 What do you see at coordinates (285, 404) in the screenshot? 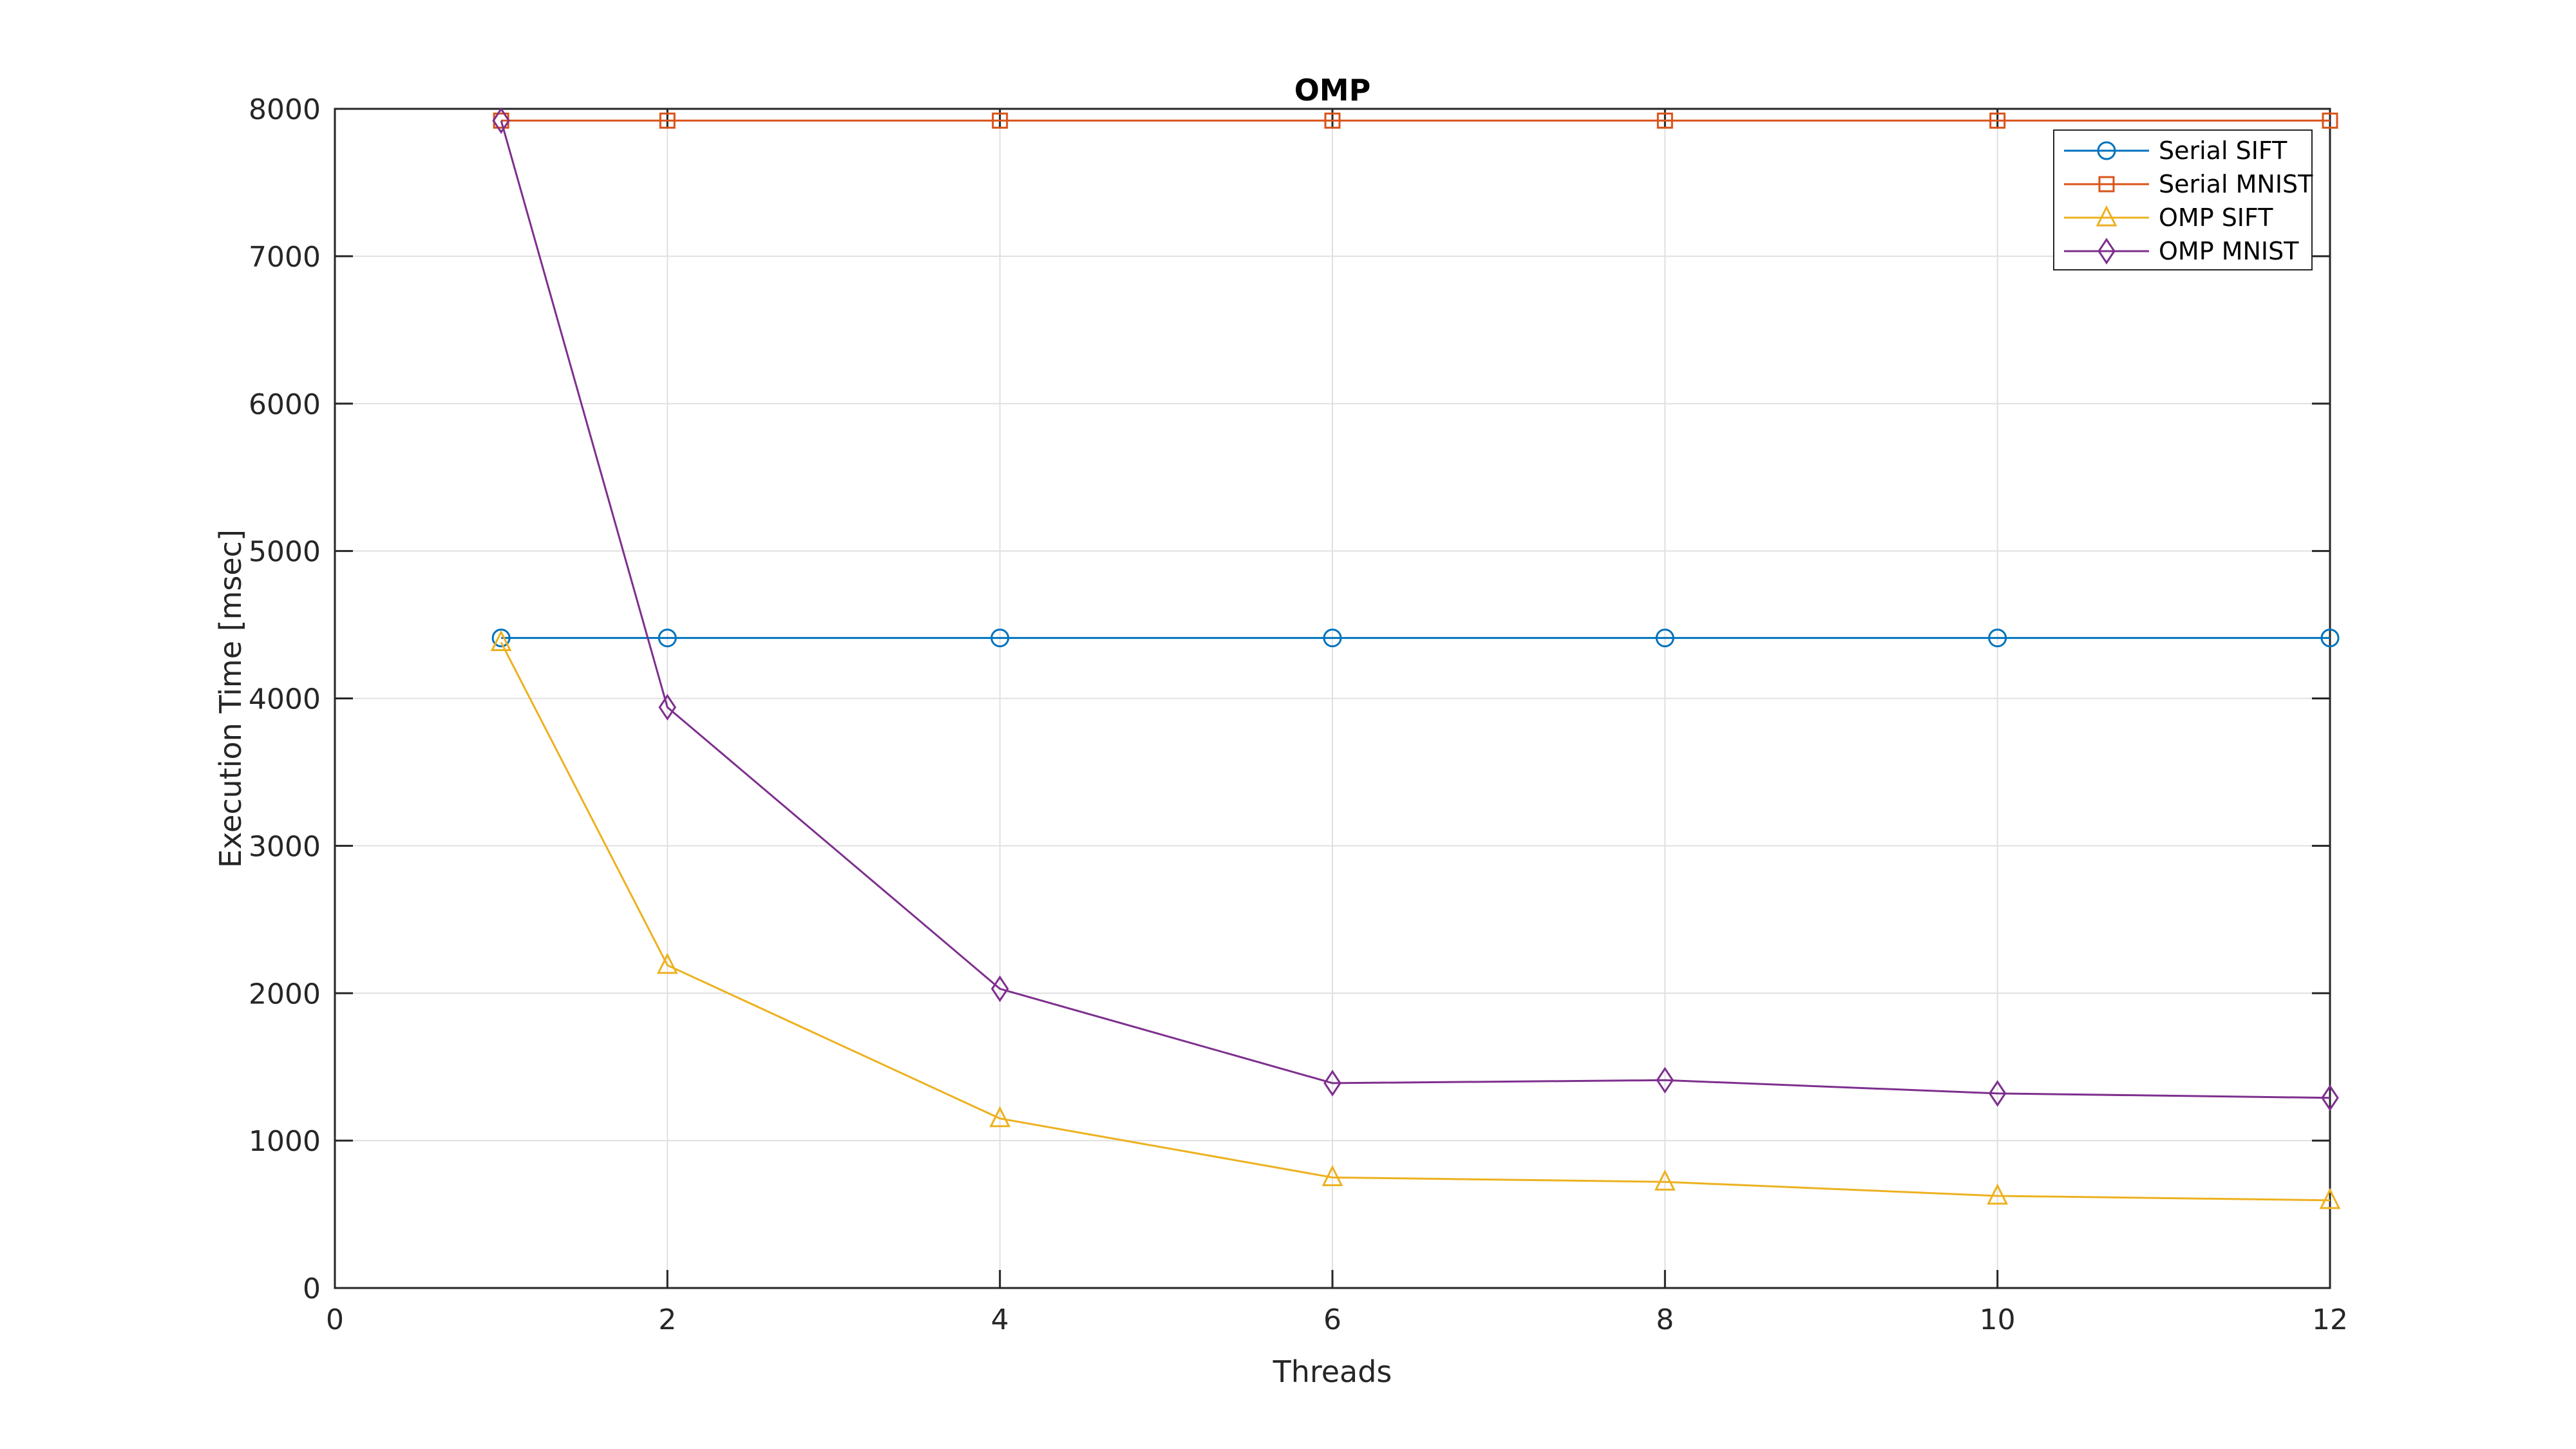
I see `y-tick-label: 6000` at bounding box center [285, 404].